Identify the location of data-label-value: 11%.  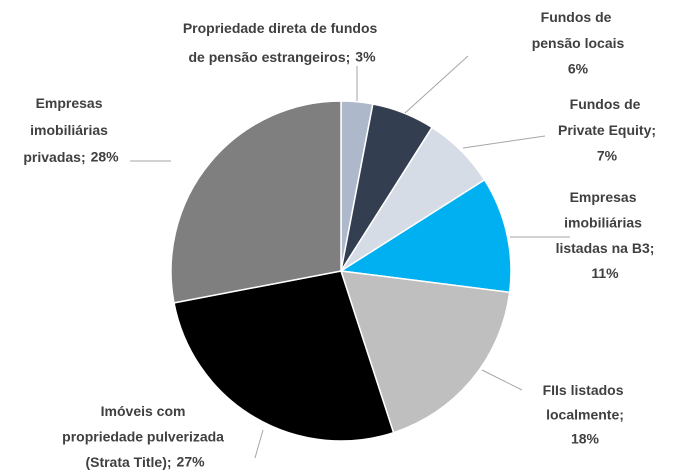
(605, 273).